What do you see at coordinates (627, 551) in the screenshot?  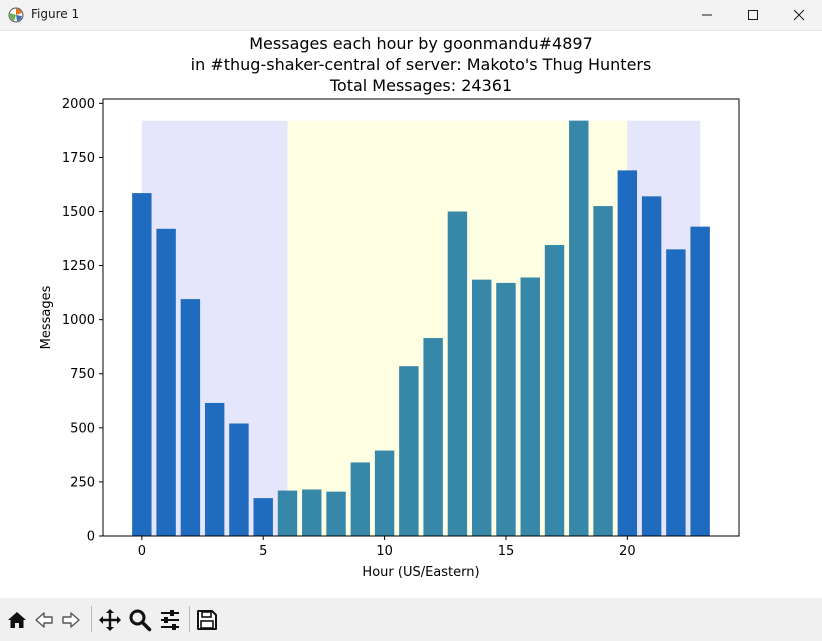 I see `x-tick-label: 20` at bounding box center [627, 551].